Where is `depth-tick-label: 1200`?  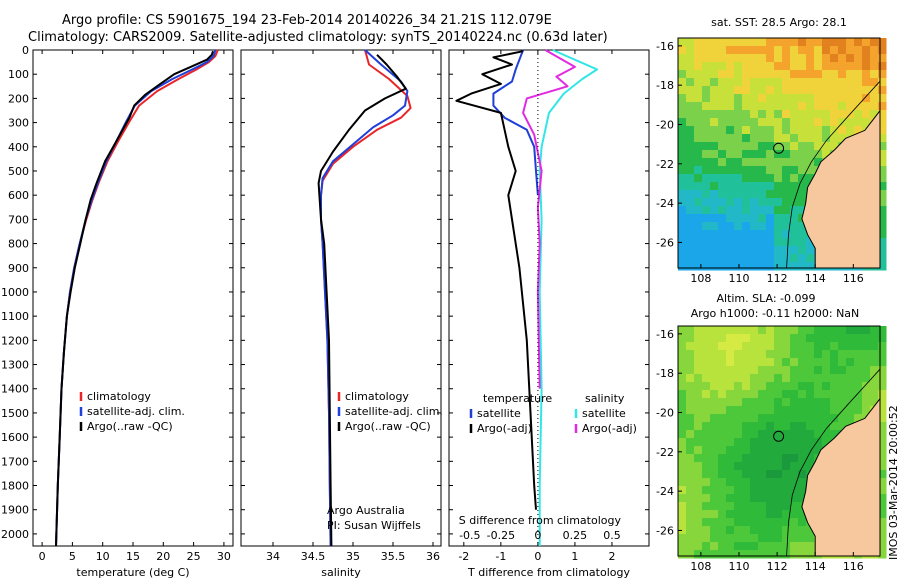
depth-tick-label: 1200 is located at coordinates (15, 340).